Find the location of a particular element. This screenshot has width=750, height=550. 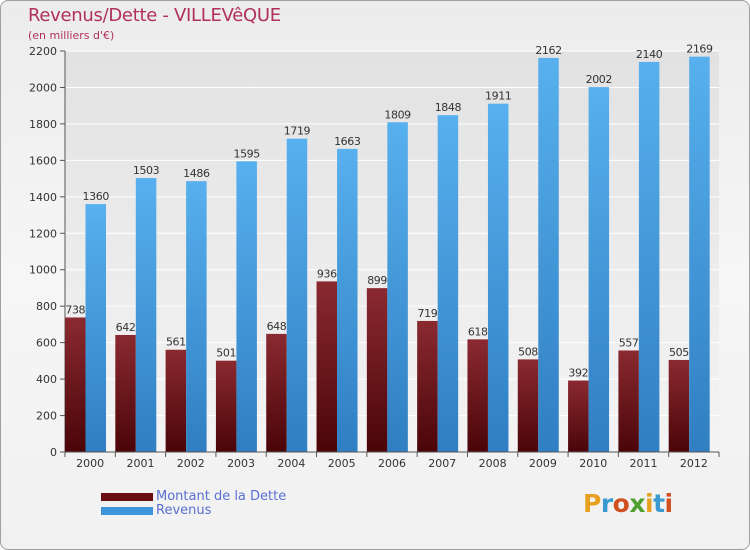

y-tick-label: 200 is located at coordinates (46, 416).